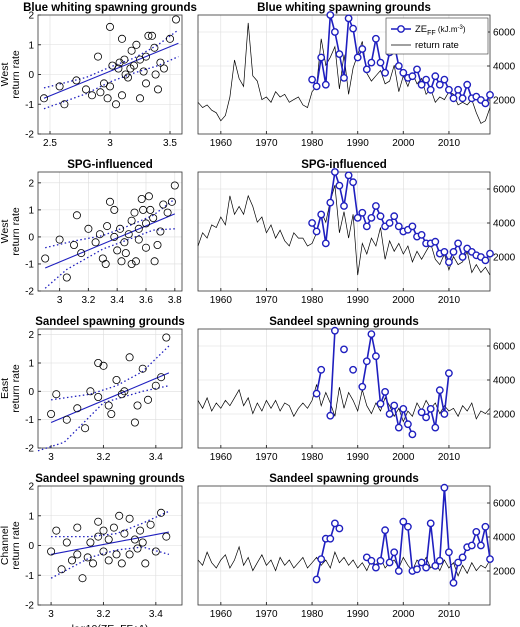 This screenshot has height=627, width=520. I want to click on x-tick-label: 3.4, so click(117, 300).